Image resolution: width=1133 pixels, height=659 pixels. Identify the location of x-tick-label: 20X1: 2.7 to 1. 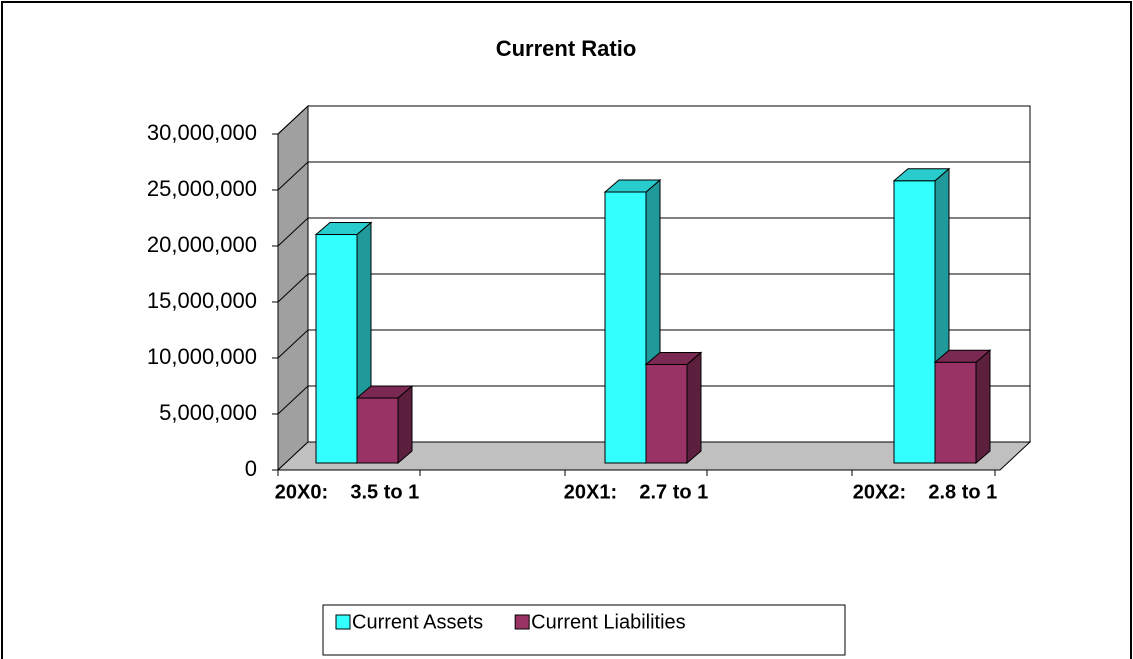
(636, 492).